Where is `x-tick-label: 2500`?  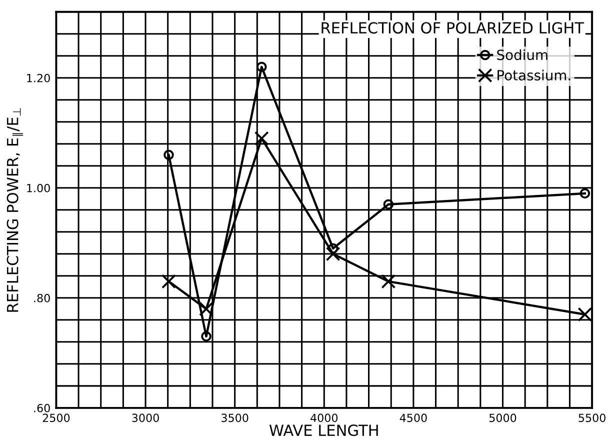
x-tick-label: 2500 is located at coordinates (56, 418).